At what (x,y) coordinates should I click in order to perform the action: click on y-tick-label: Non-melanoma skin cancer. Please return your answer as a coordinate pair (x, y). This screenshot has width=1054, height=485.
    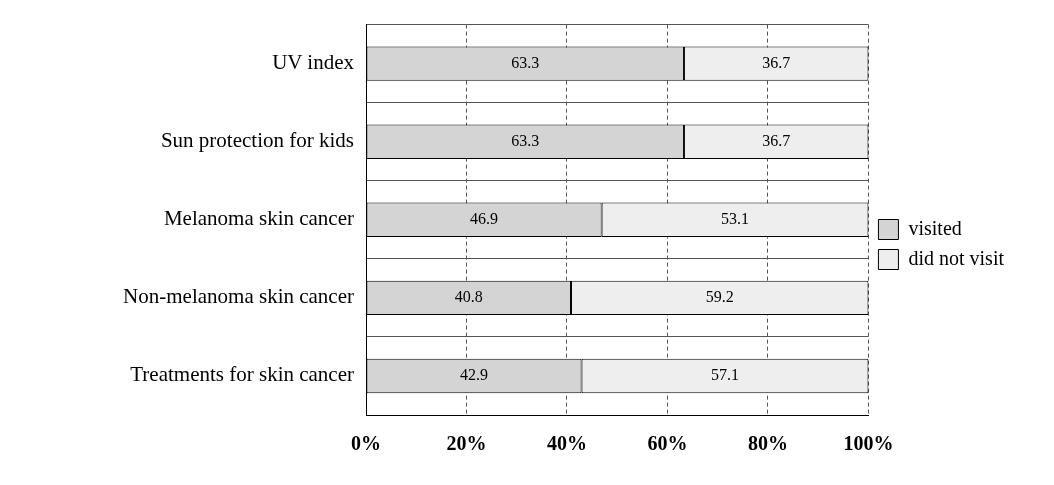
    Looking at the image, I should click on (238, 296).